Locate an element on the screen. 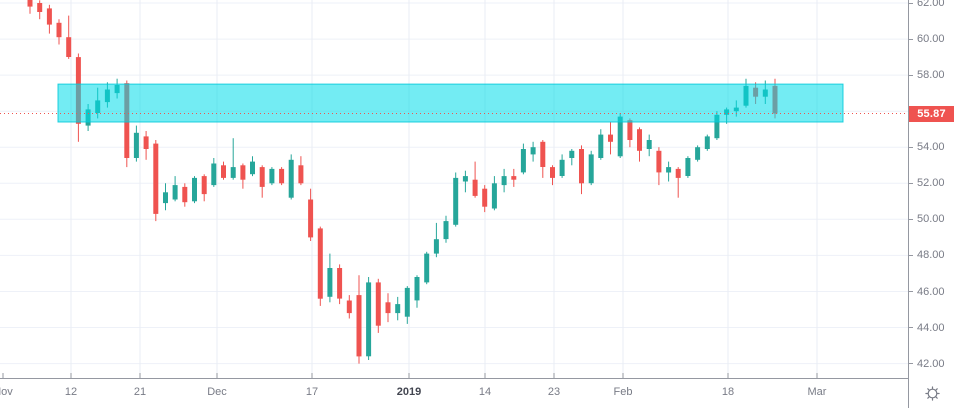 This screenshot has width=954, height=408. time-tick-label: 2019 is located at coordinates (409, 392).